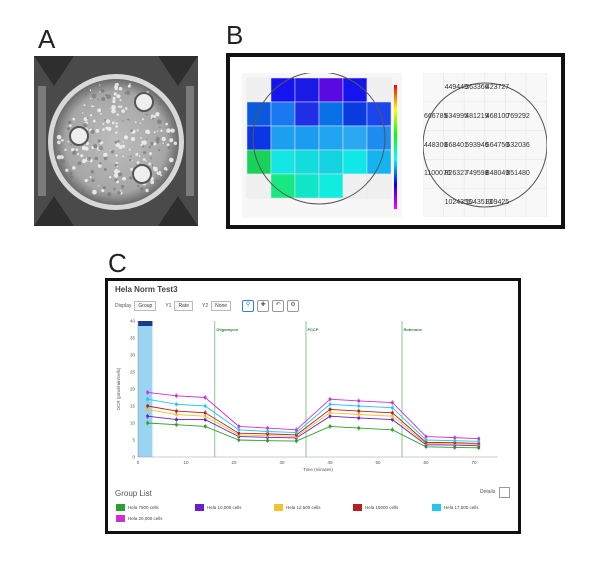 This screenshot has width=600, height=572. Describe the element at coordinates (477, 174) in the screenshot. I see `table-cell-value: 749598` at that location.